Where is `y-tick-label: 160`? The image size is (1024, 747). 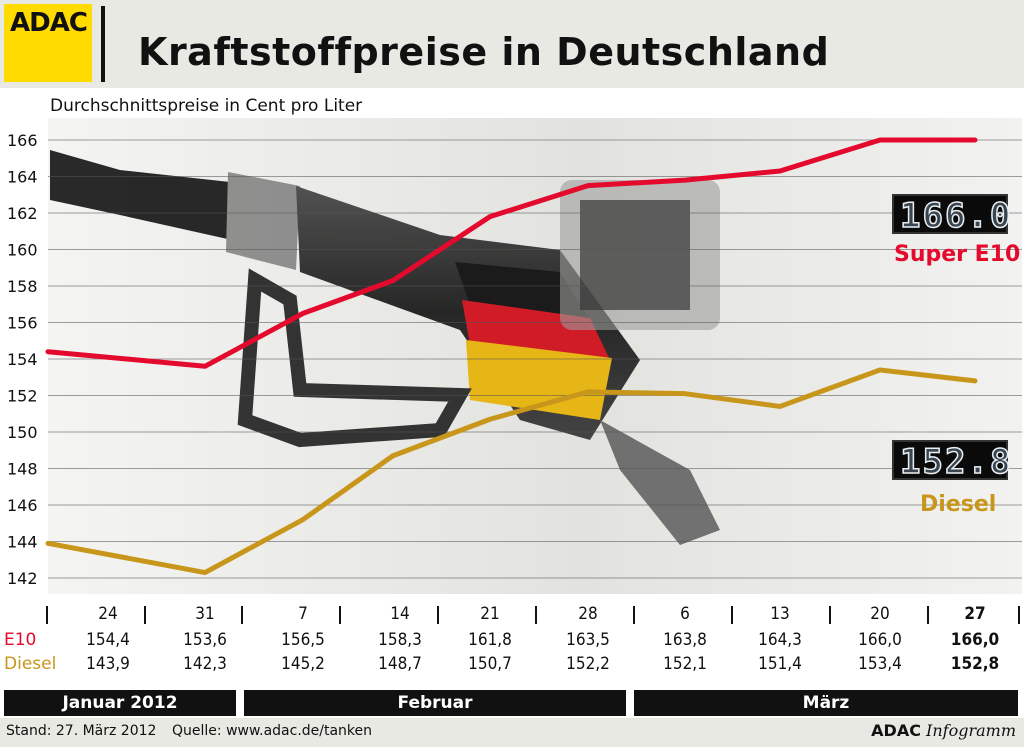
y-tick-label: 160 is located at coordinates (22, 250).